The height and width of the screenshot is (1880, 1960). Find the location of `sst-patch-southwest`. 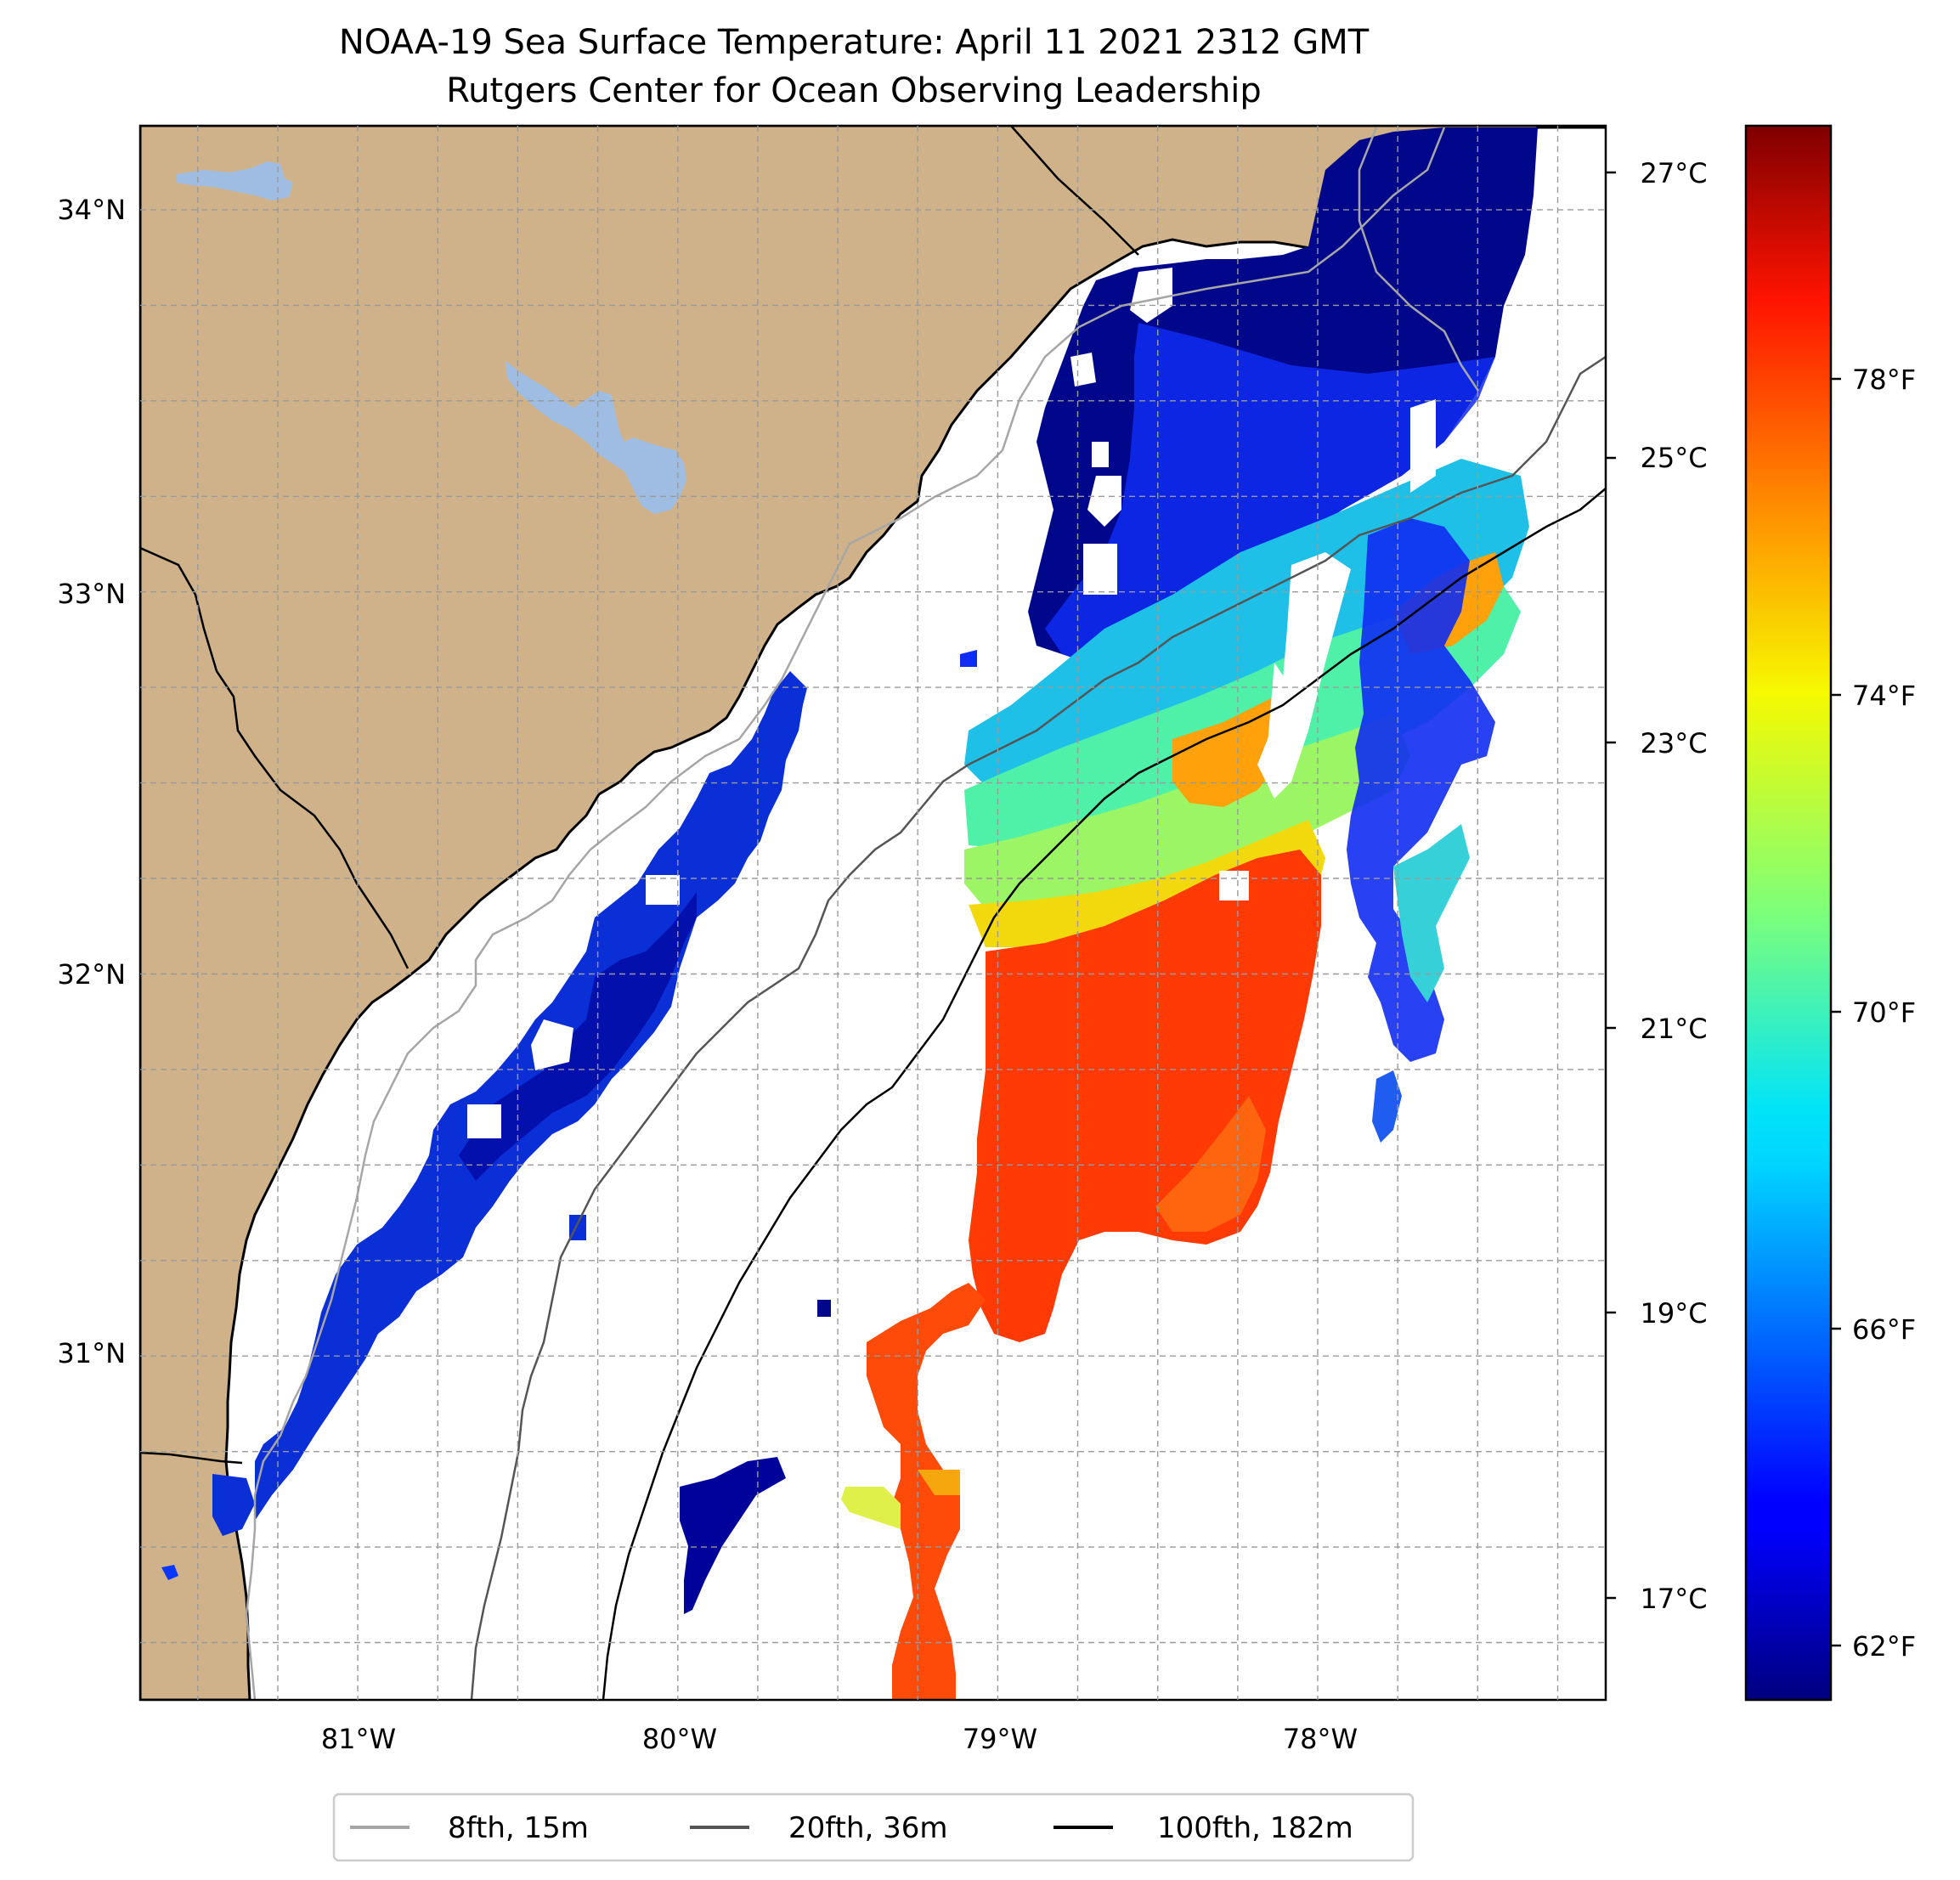

sst-patch-southwest is located at coordinates (234, 1505).